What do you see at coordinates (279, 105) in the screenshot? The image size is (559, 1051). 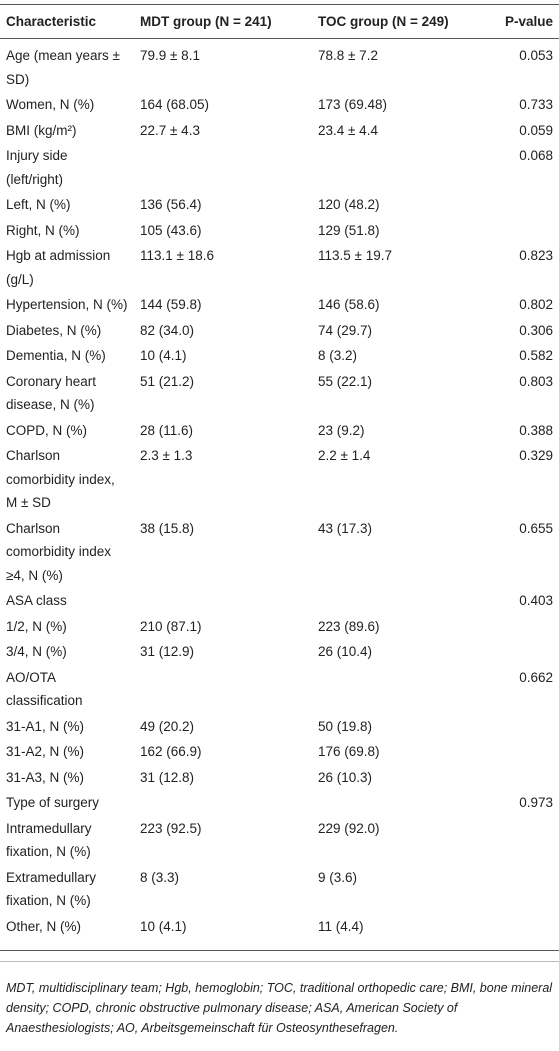 I see `table-row: Women, N (%) 164 (68.05) 173 (69.48) 0.733` at bounding box center [279, 105].